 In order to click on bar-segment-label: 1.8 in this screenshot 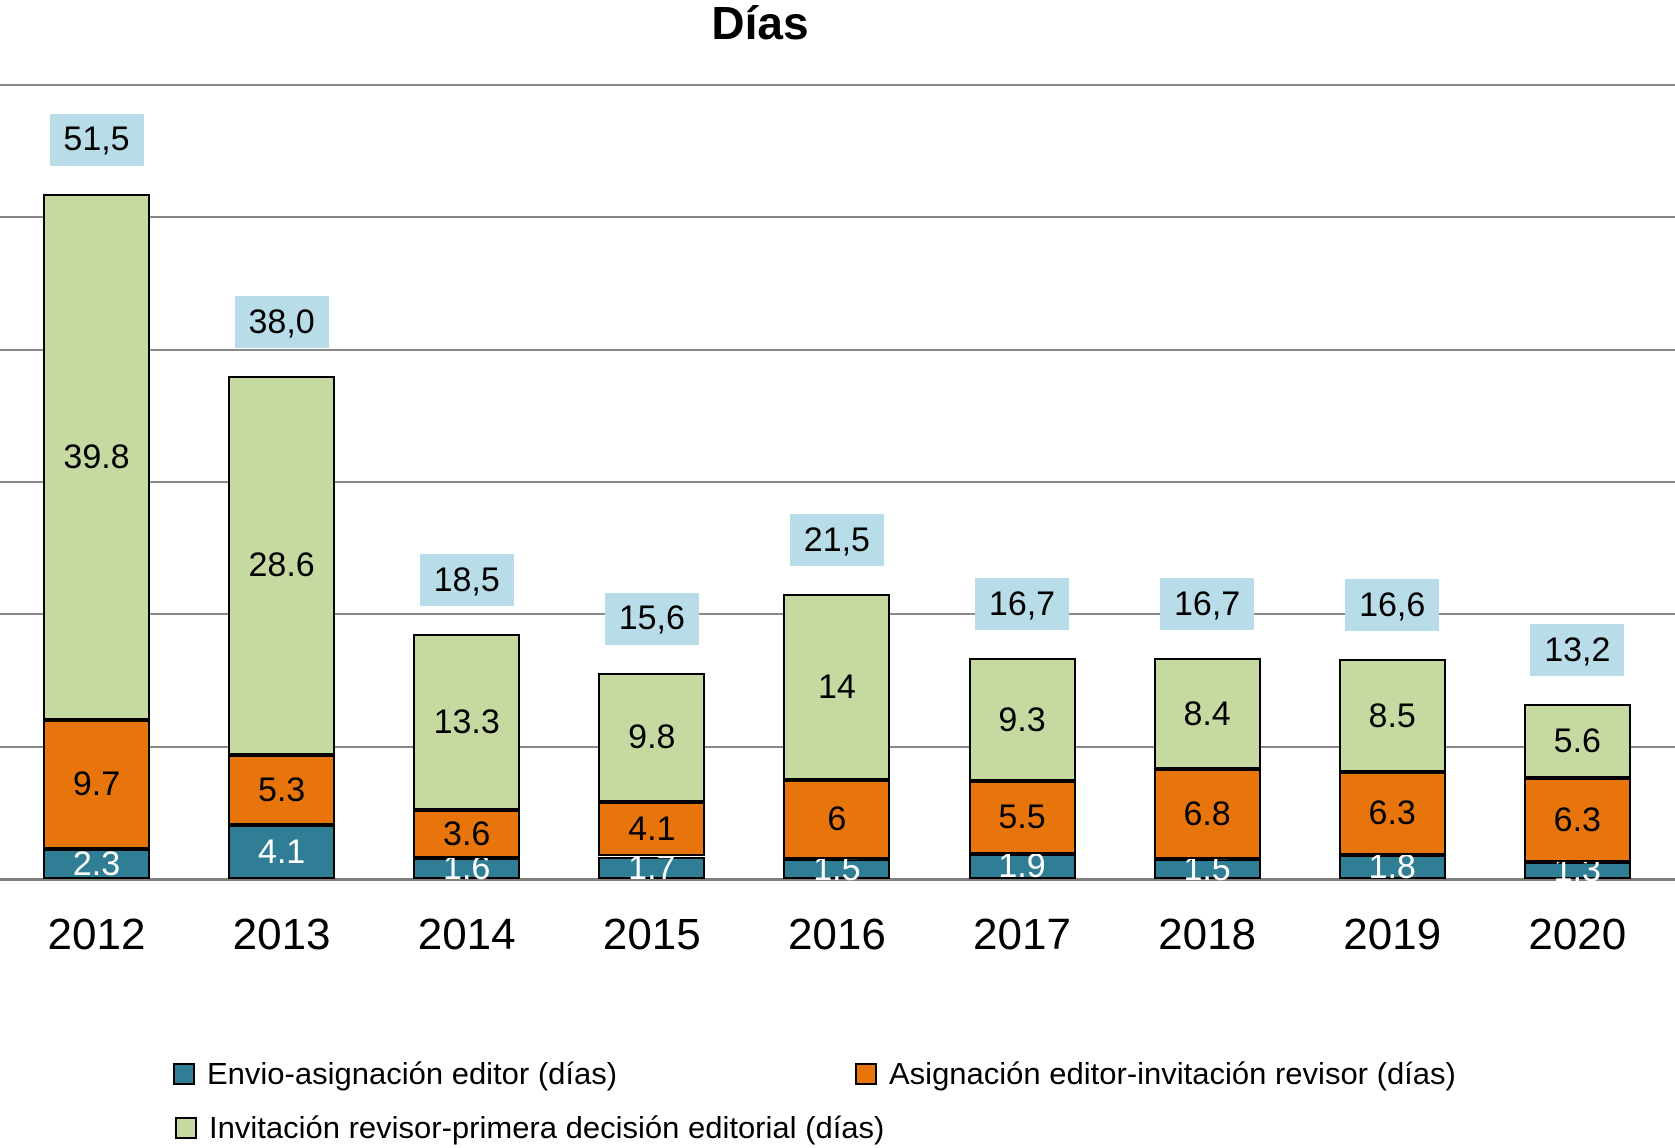, I will do `click(1392, 867)`.